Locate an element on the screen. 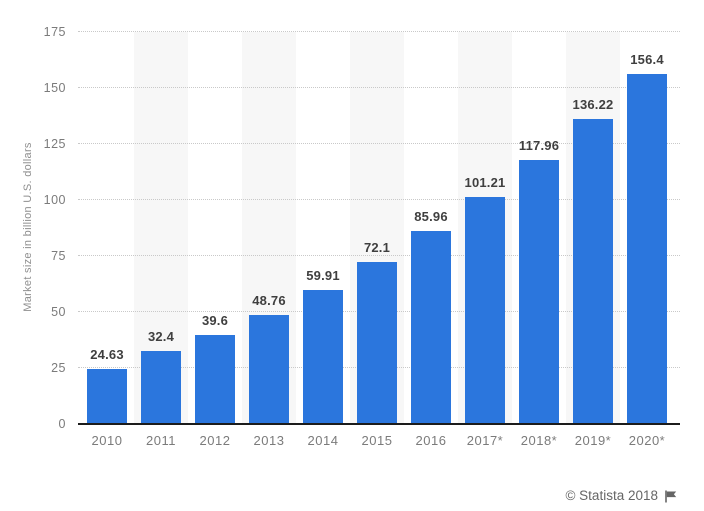  bar-value-label: 48.76 is located at coordinates (269, 300).